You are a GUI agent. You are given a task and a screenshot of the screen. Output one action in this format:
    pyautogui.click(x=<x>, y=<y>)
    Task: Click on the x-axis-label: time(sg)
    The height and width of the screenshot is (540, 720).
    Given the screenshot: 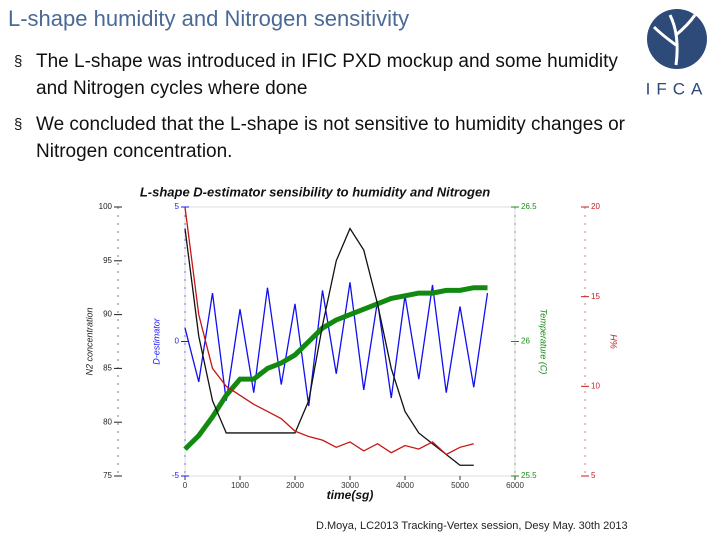 What is the action you would take?
    pyautogui.click(x=350, y=495)
    